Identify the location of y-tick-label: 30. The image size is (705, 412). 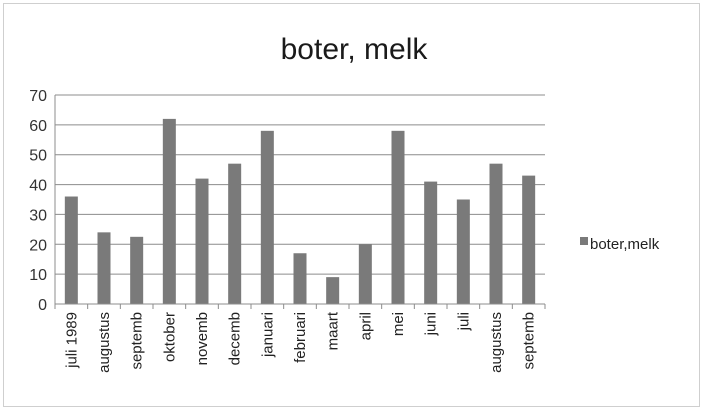
(38, 215).